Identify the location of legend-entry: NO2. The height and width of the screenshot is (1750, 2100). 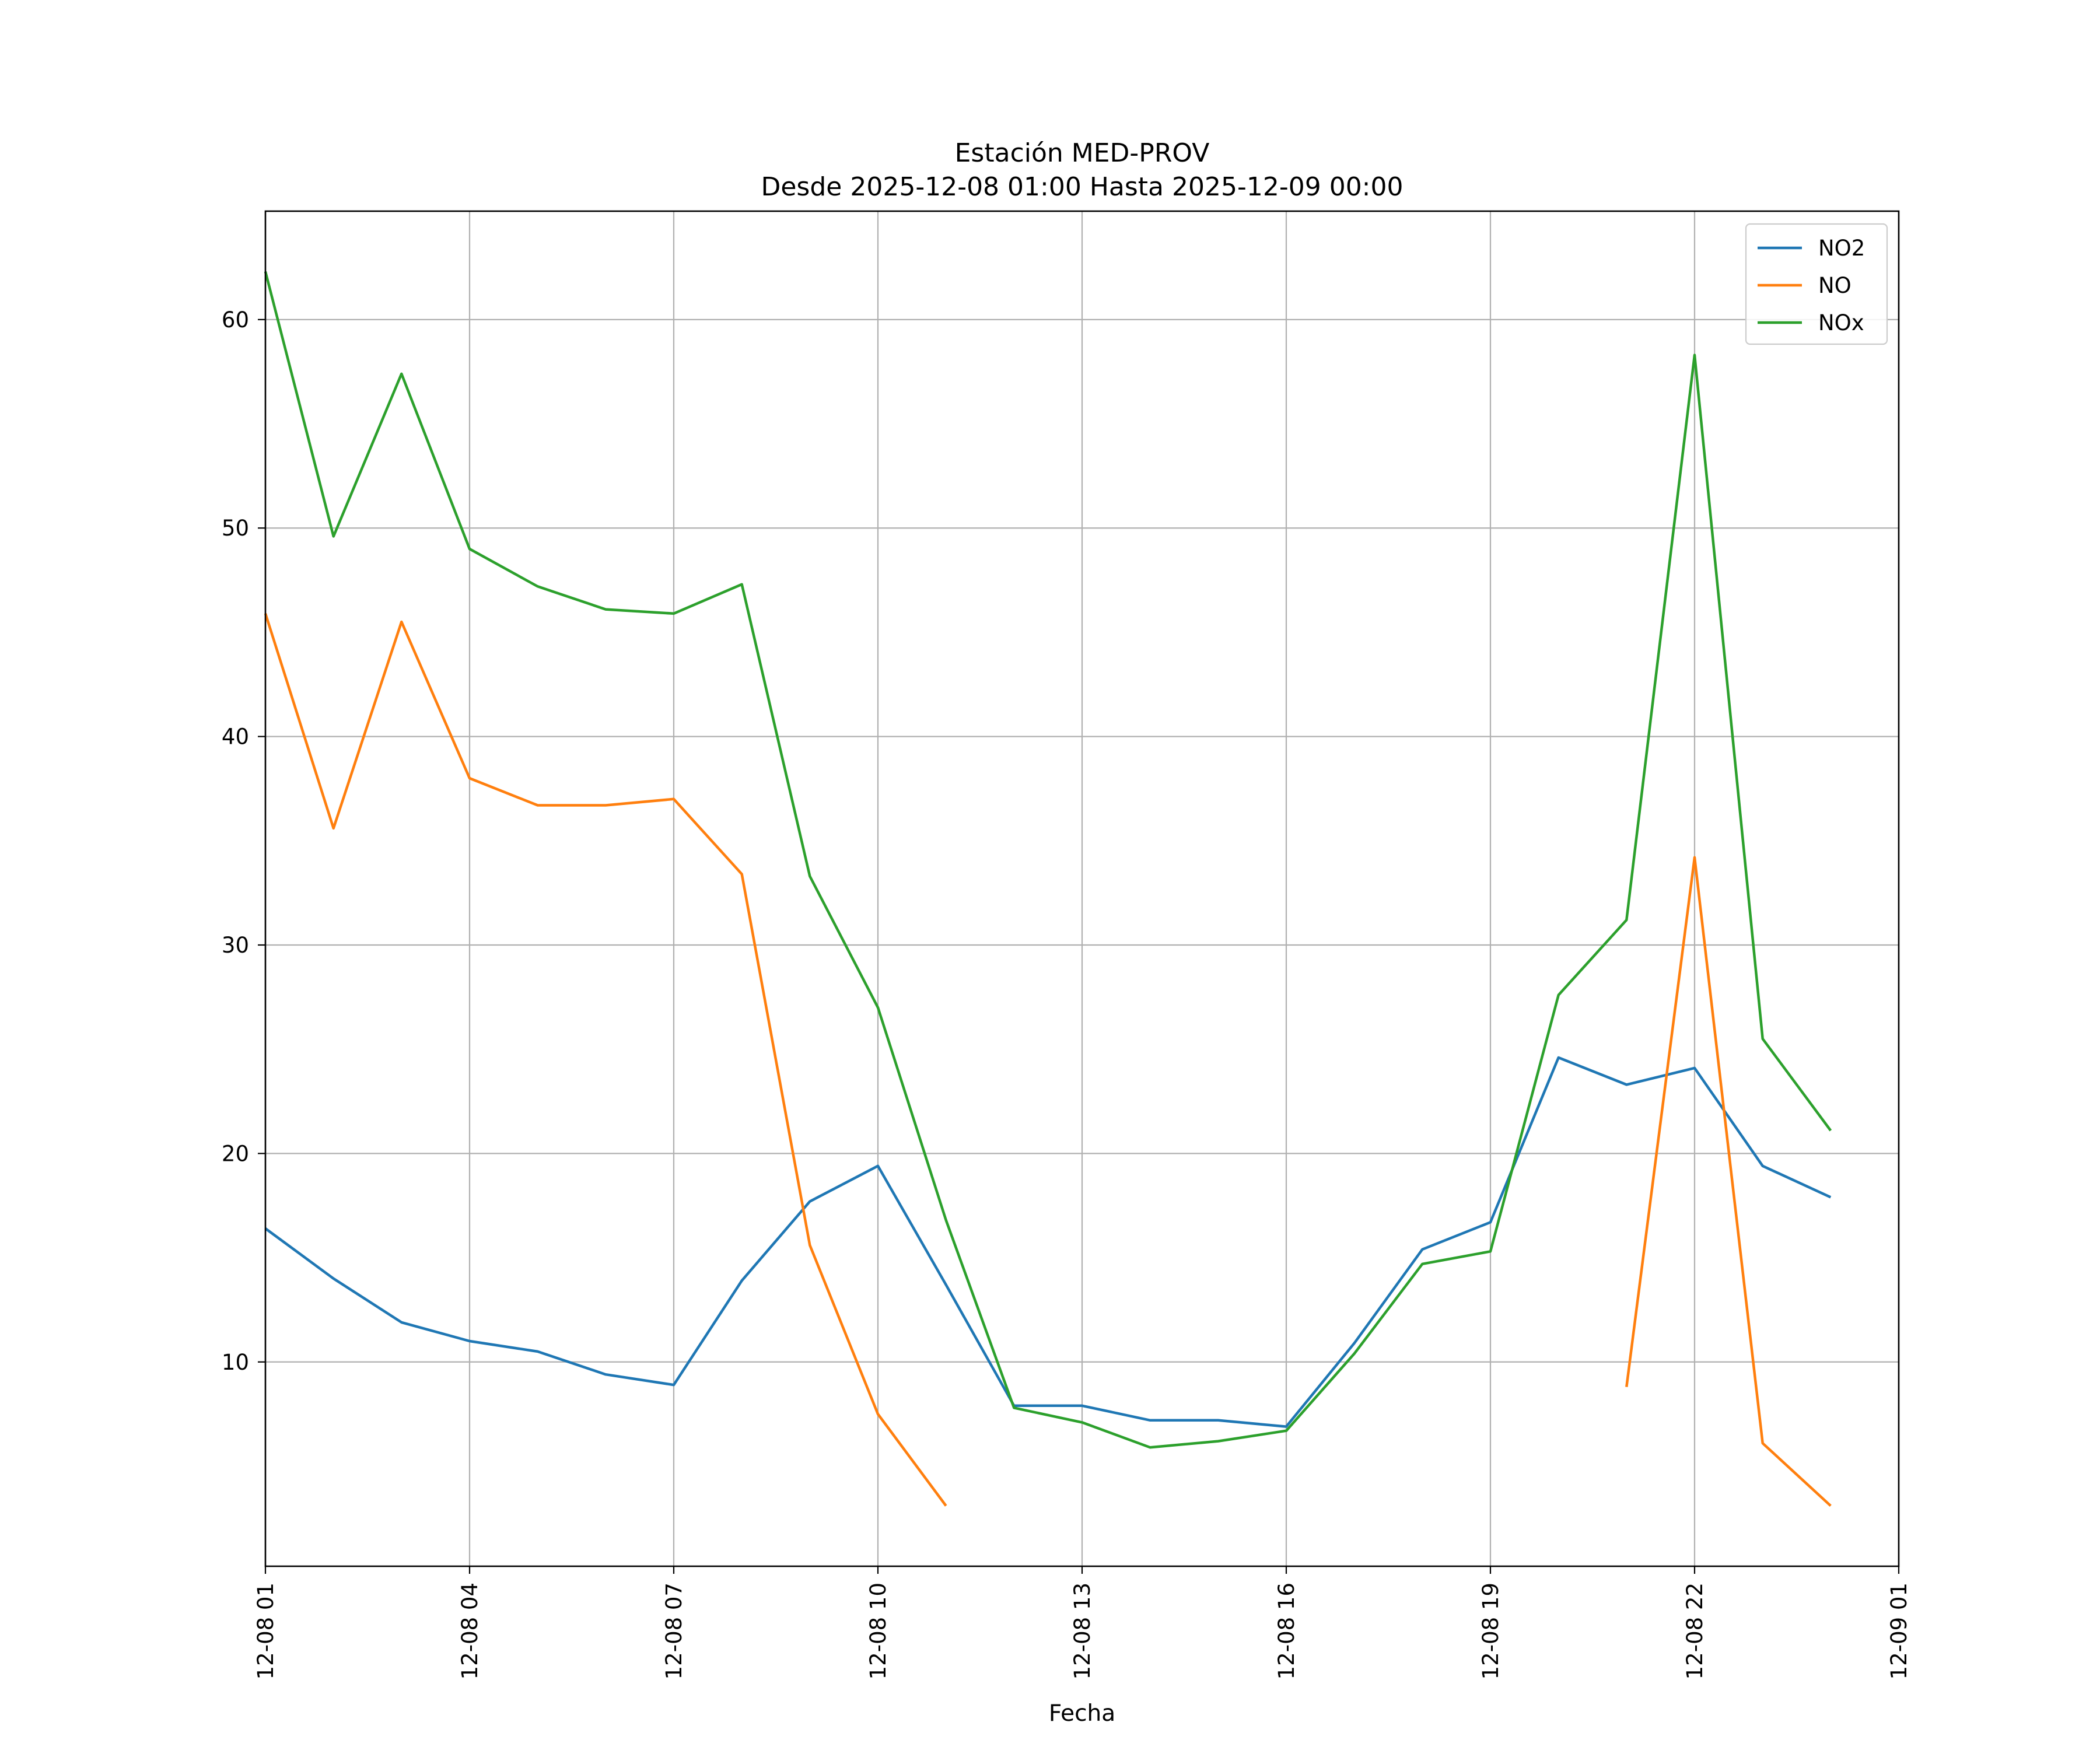
(1841, 249).